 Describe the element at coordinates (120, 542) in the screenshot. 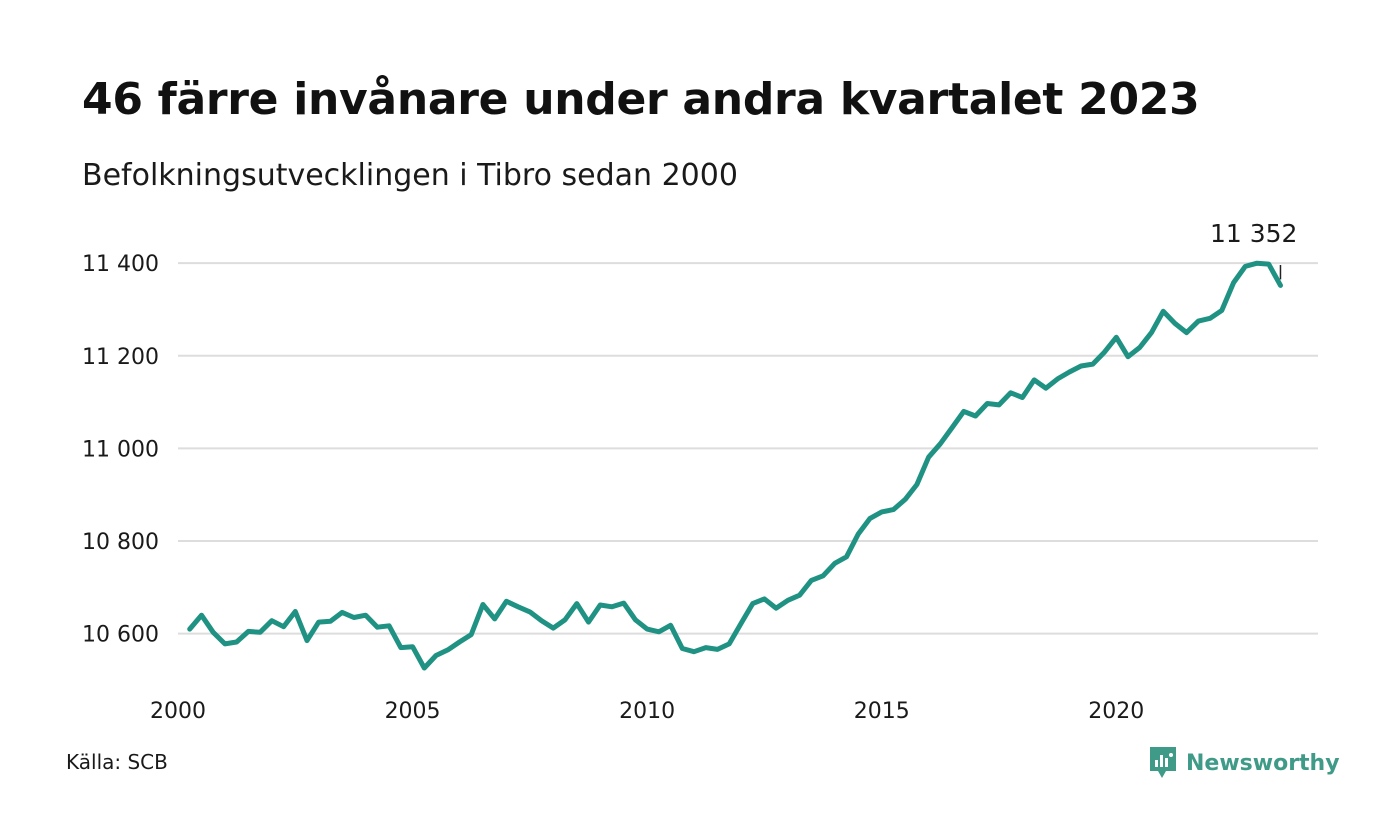

I see `y-tick-label: 10 800` at that location.